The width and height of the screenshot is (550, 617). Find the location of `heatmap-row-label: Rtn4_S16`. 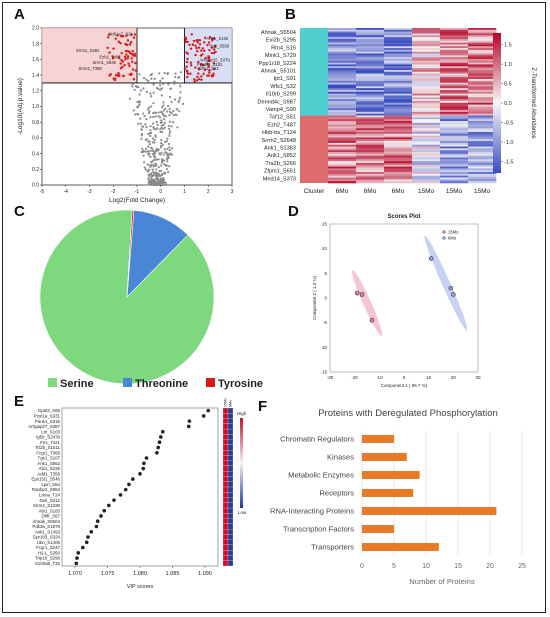

heatmap-row-label: Rtn4_S16 is located at coordinates (283, 48).